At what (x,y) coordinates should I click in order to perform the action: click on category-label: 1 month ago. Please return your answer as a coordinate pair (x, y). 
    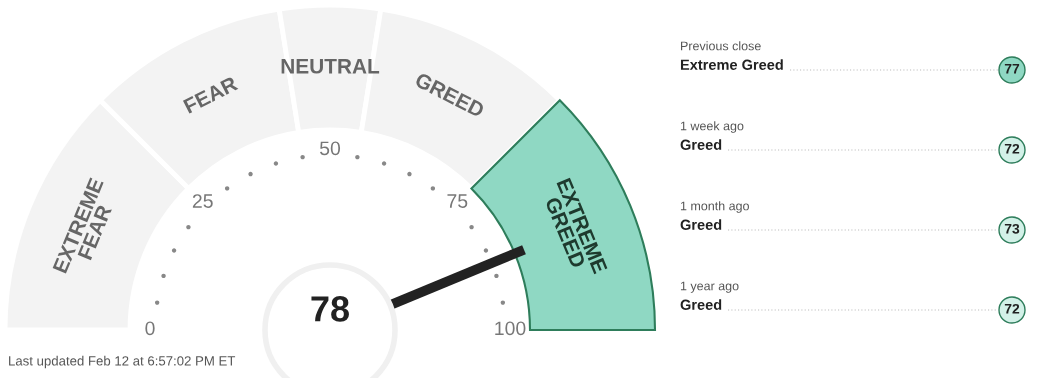
    Looking at the image, I should click on (714, 207).